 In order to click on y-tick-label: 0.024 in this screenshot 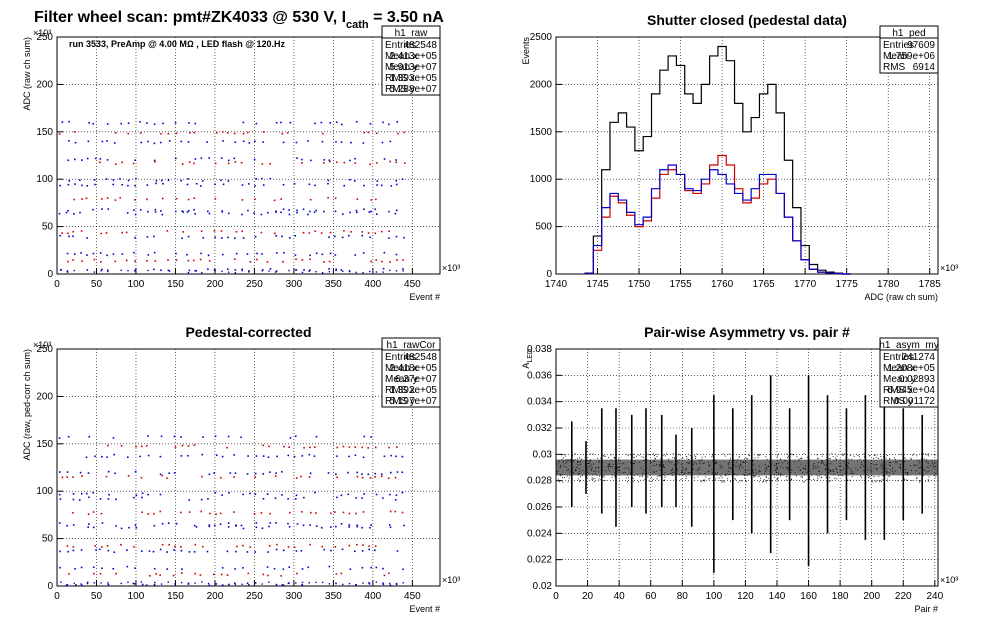, I will do `click(539, 533)`.